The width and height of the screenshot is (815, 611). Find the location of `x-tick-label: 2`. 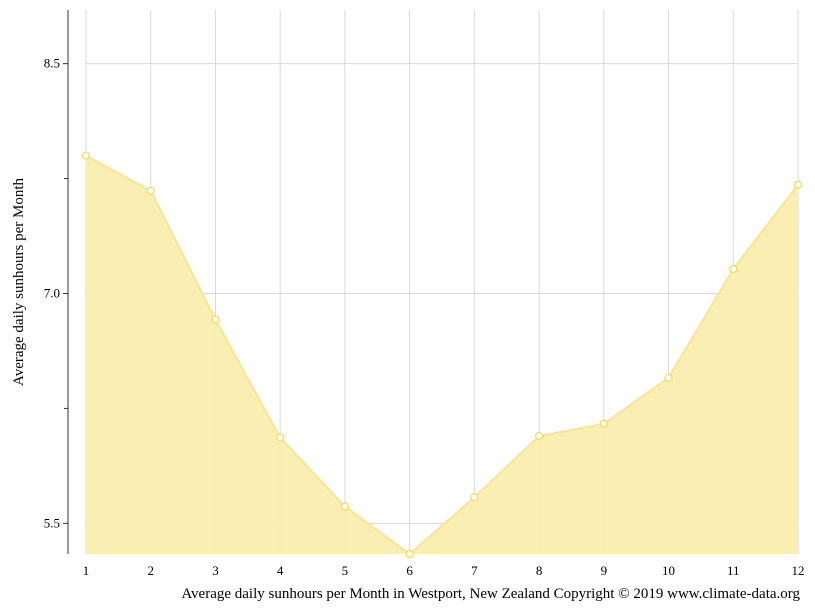

x-tick-label: 2 is located at coordinates (150, 570).